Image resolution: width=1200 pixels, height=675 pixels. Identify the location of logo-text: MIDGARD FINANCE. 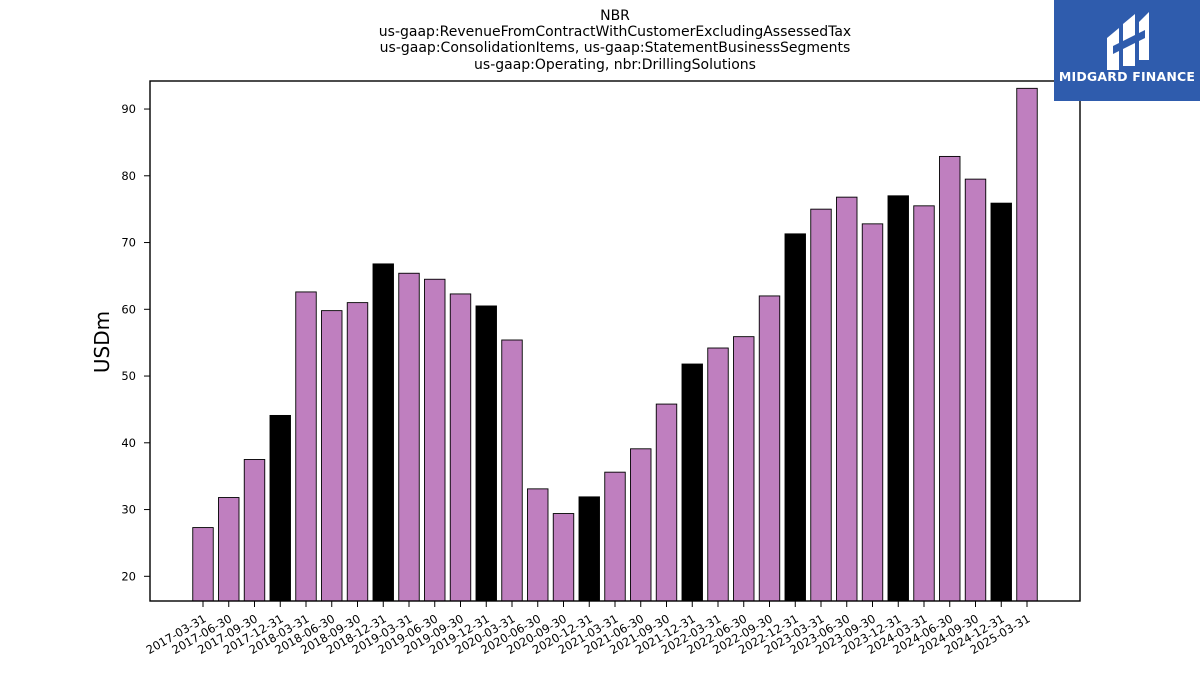
(1127, 76).